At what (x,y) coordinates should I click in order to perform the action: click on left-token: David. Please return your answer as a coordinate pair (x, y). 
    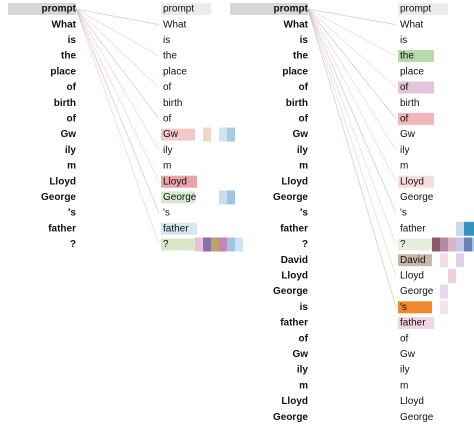
    Looking at the image, I should click on (294, 260).